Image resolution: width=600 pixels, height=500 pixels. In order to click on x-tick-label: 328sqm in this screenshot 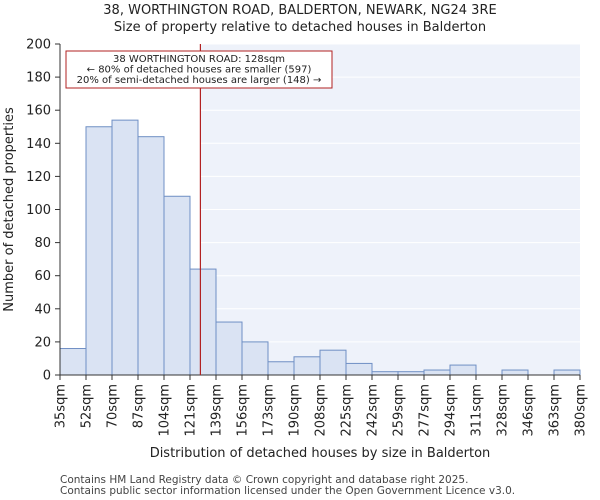, I will do `click(503, 410)`.